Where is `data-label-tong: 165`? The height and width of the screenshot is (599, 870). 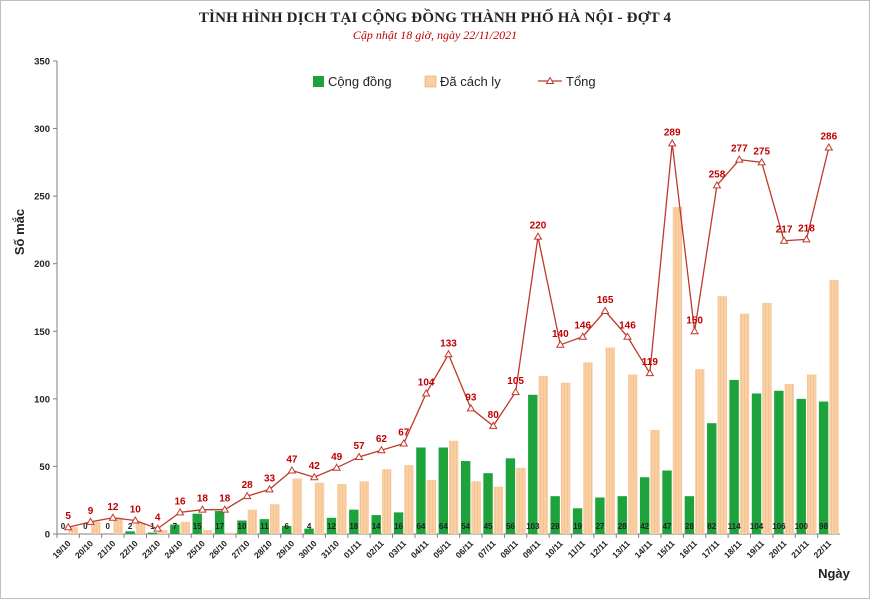
data-label-tong: 165 is located at coordinates (605, 300).